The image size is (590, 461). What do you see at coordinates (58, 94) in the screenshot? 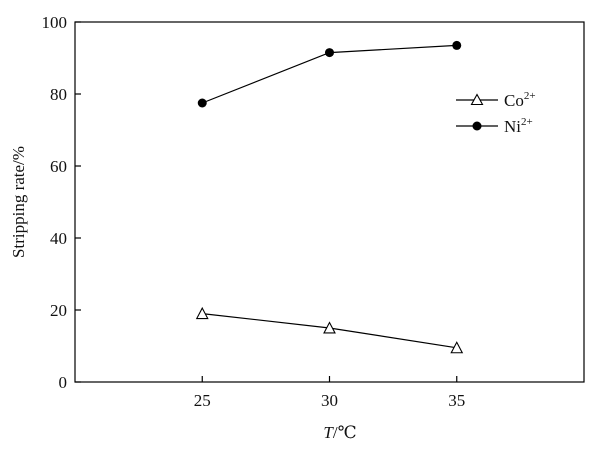
I see `y-tick-label: 80` at bounding box center [58, 94].